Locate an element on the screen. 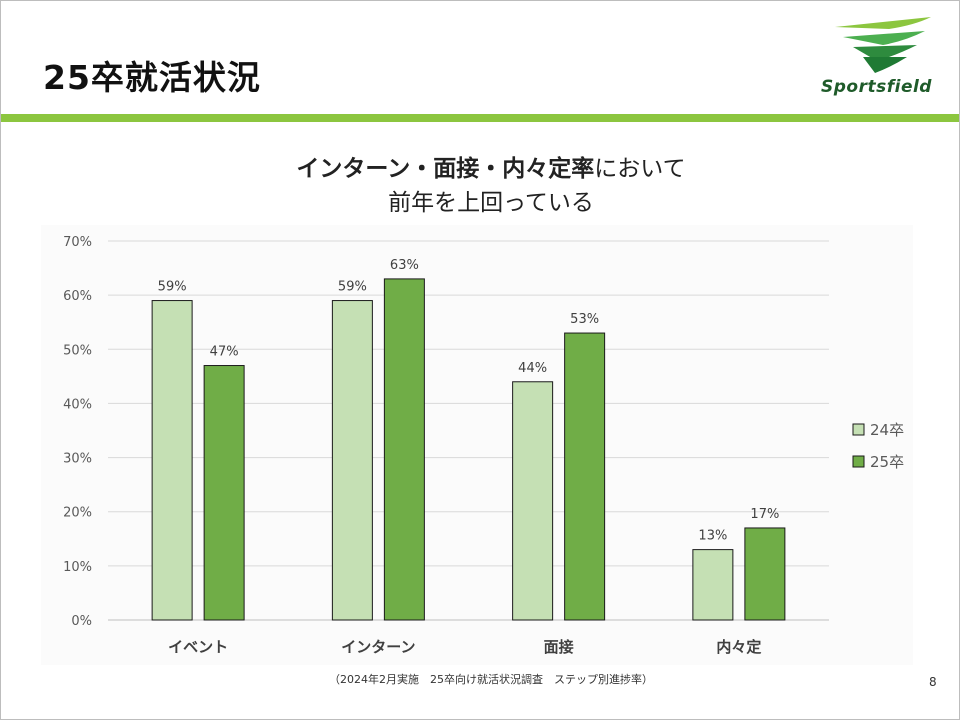 The width and height of the screenshot is (960, 720). x-tick-label: イベント is located at coordinates (198, 647).